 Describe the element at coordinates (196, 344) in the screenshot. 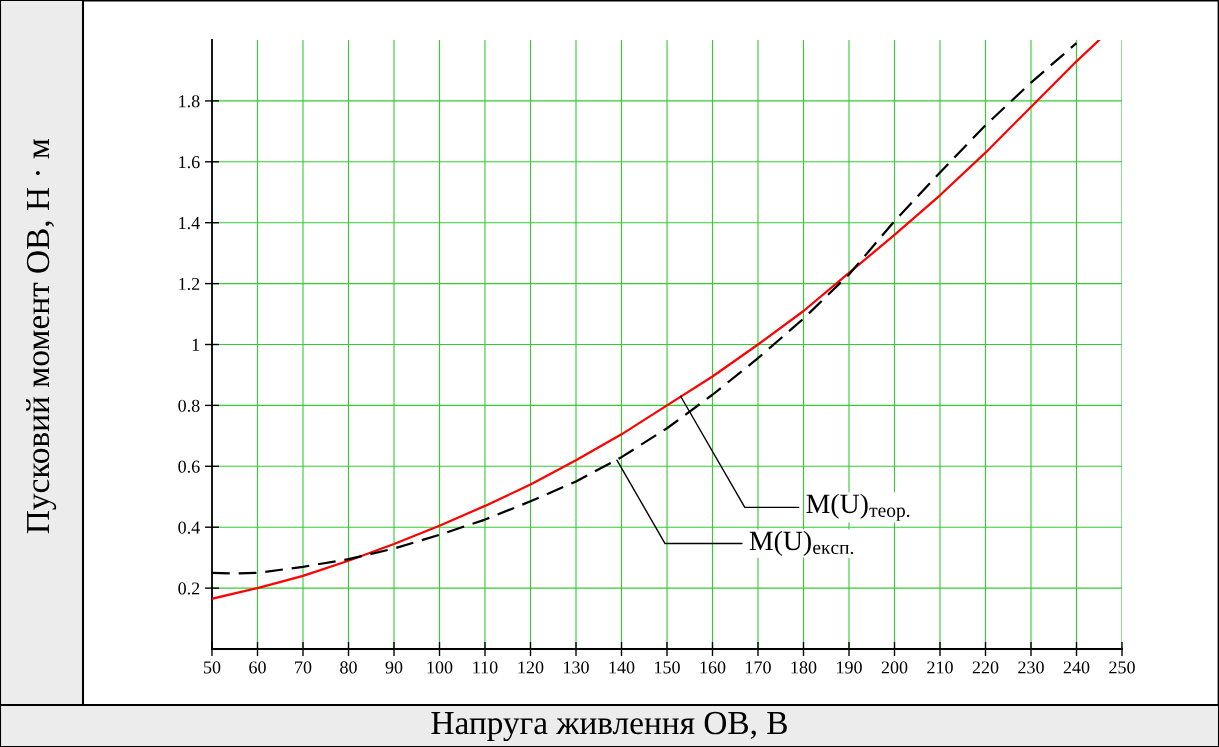

I see `y-tick-label: 1` at that location.